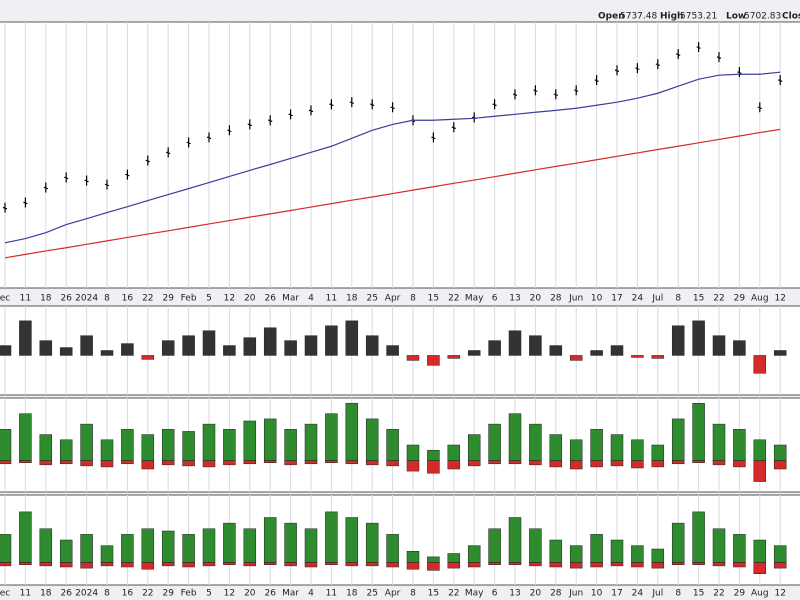 This screenshot has height=600, width=800. What do you see at coordinates (698, 594) in the screenshot?
I see `x-tick-label: 15` at bounding box center [698, 594].